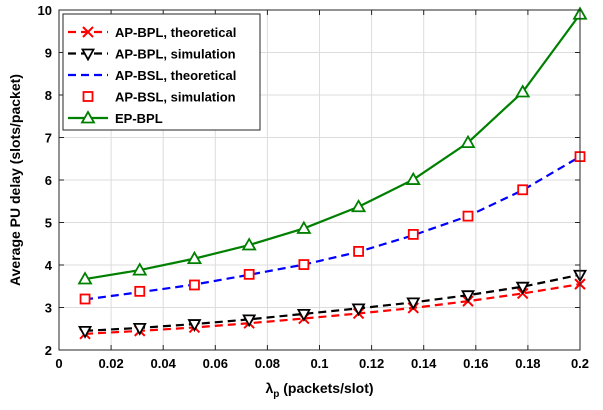  Describe the element at coordinates (48, 180) in the screenshot. I see `y-tick-label: 6` at that location.